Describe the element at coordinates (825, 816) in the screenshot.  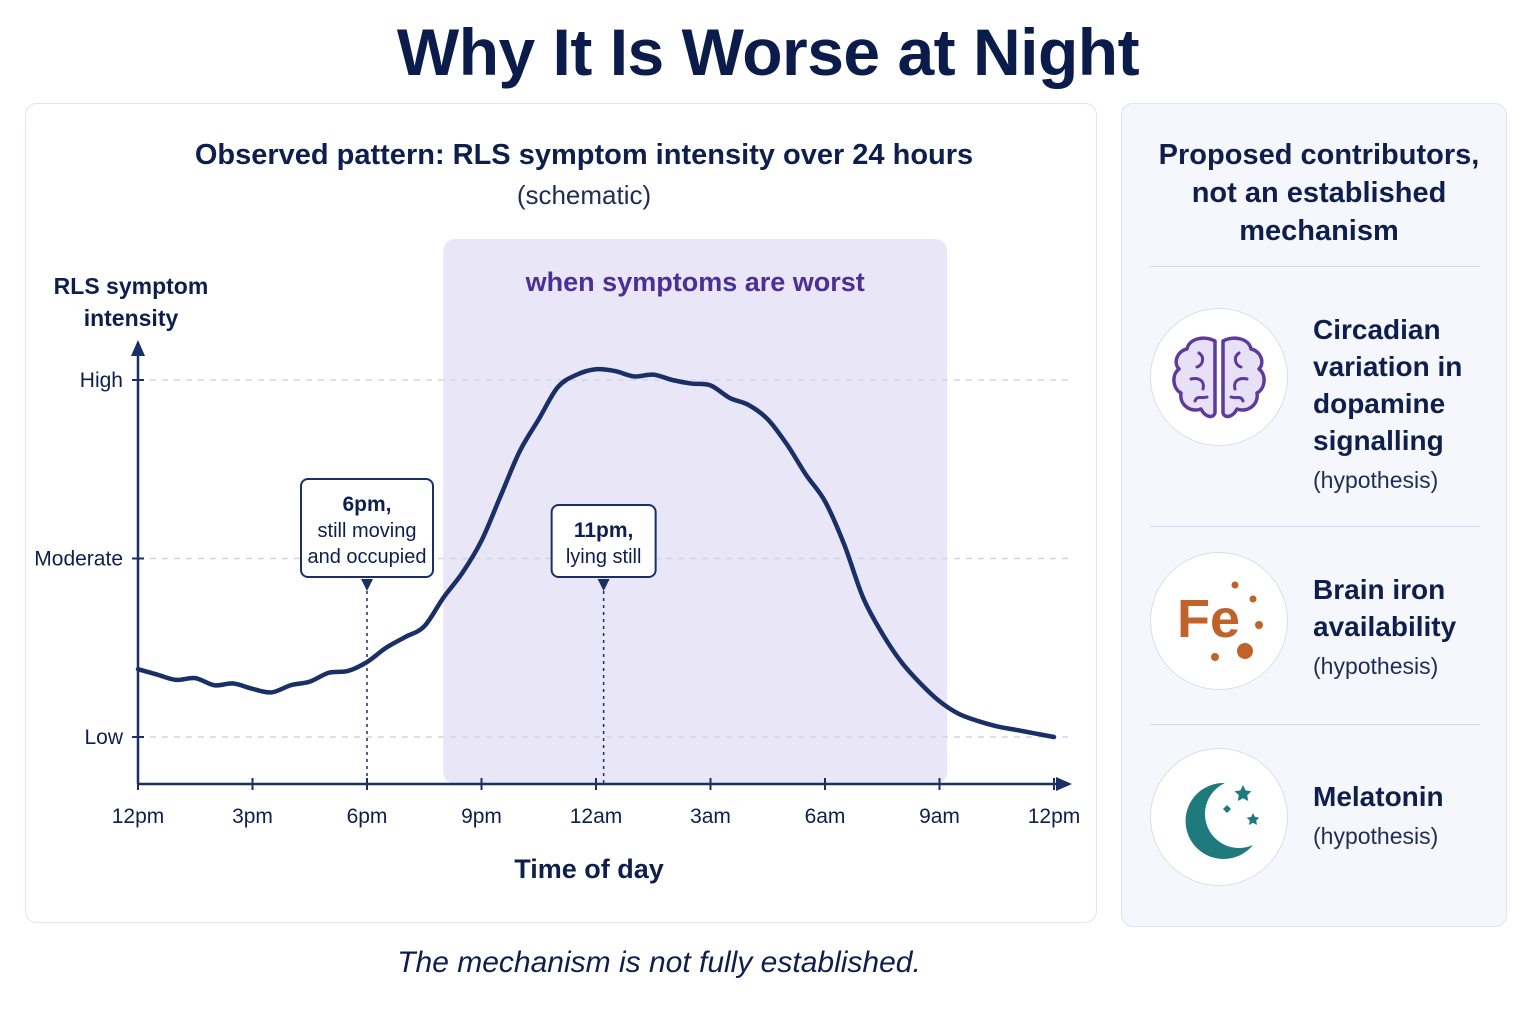
I see `x-tick-label: 6am` at that location.